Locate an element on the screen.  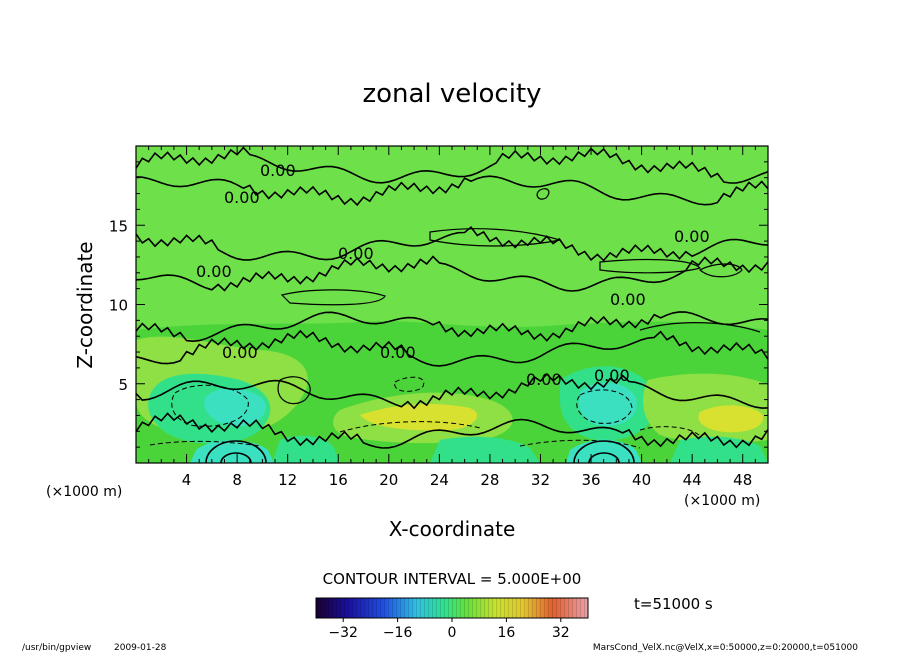
x-tick-label: 12 is located at coordinates (287, 480).